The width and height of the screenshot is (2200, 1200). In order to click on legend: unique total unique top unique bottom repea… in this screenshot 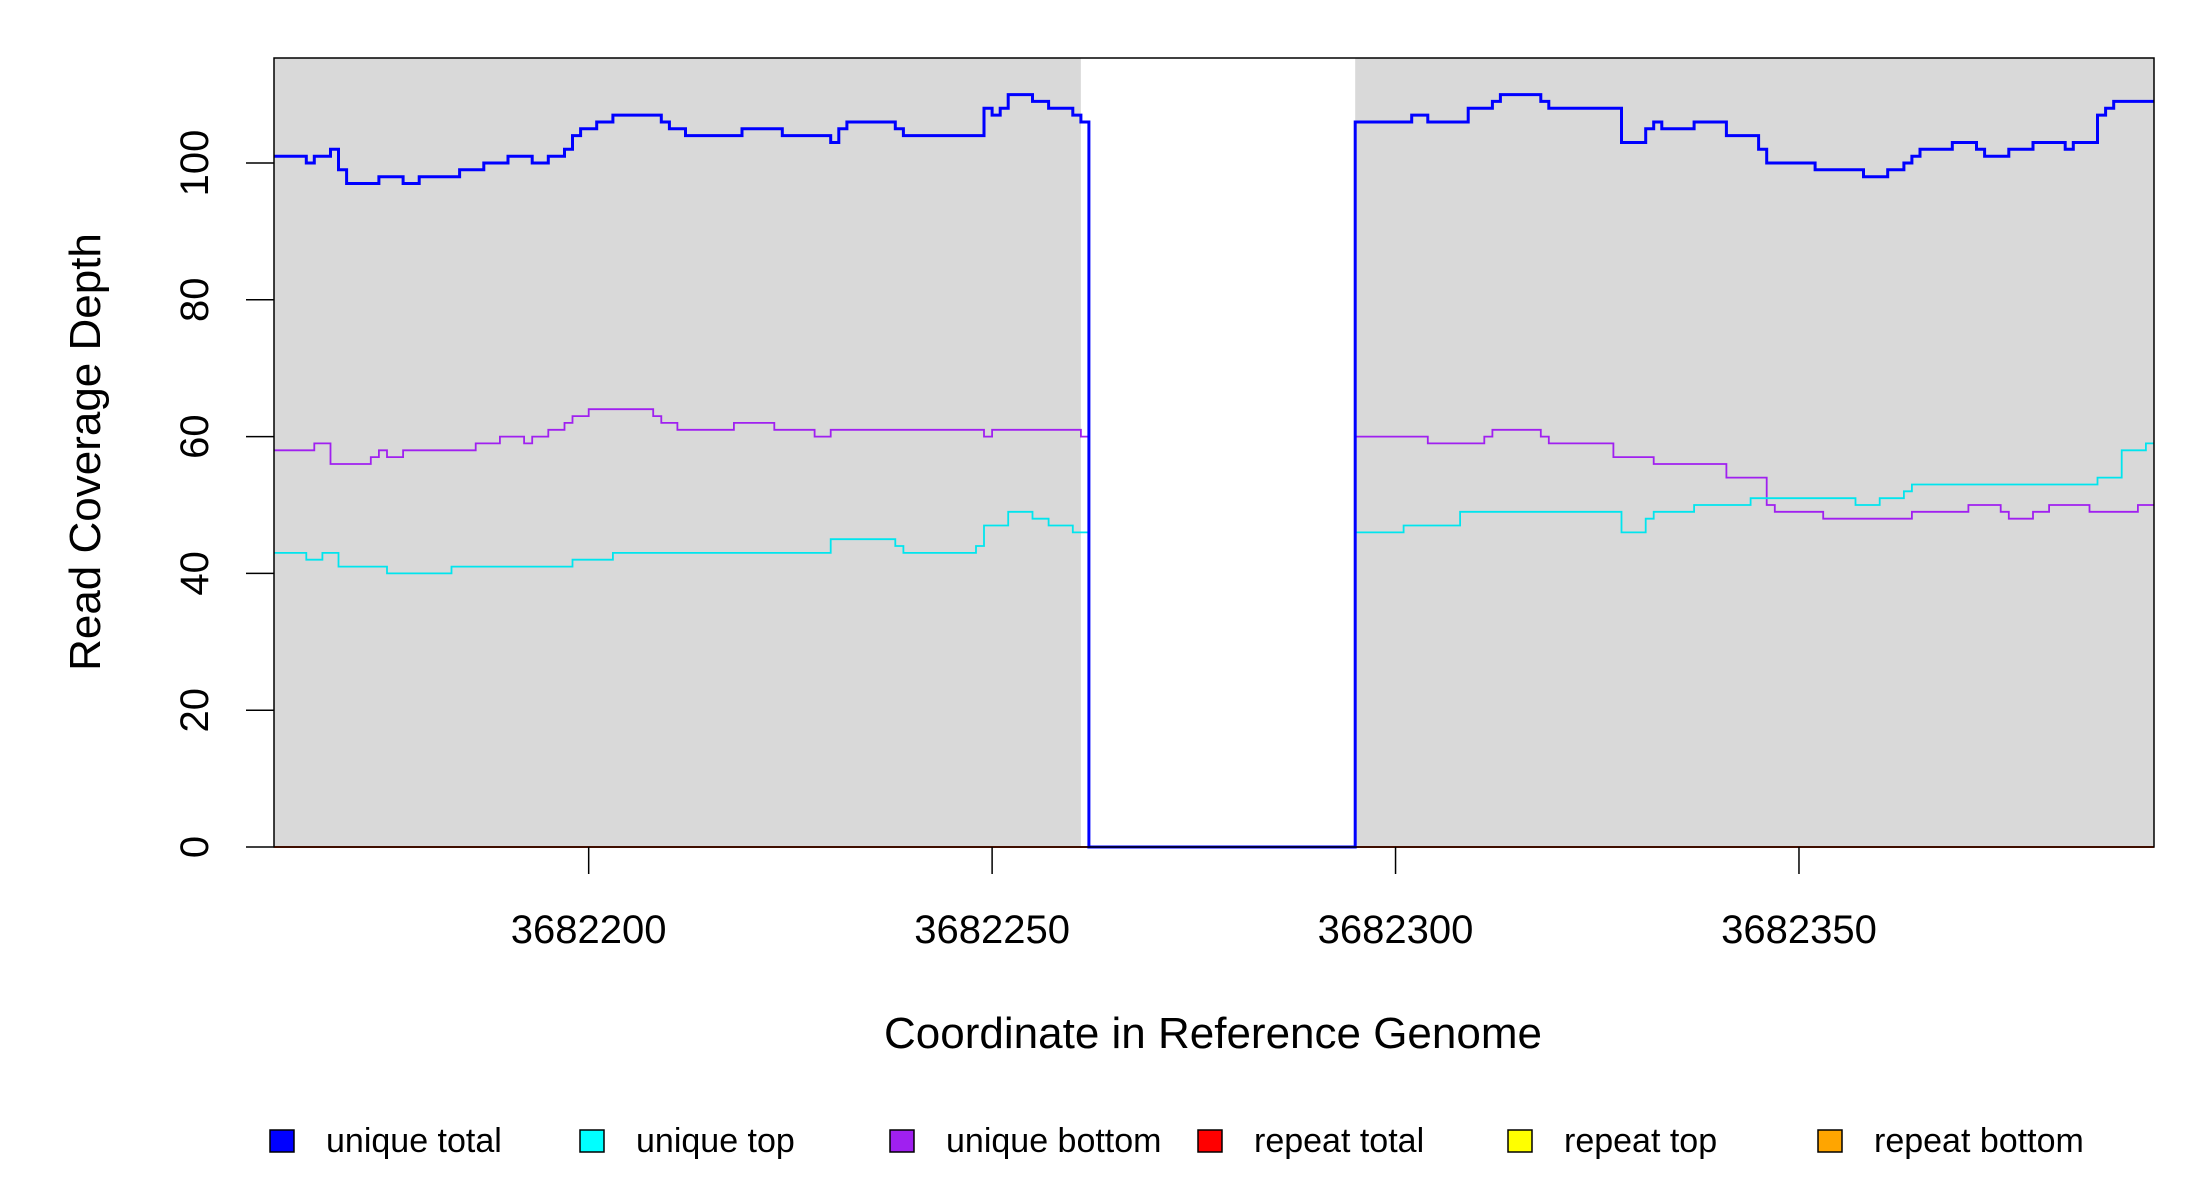, I will do `click(1176, 1141)`.